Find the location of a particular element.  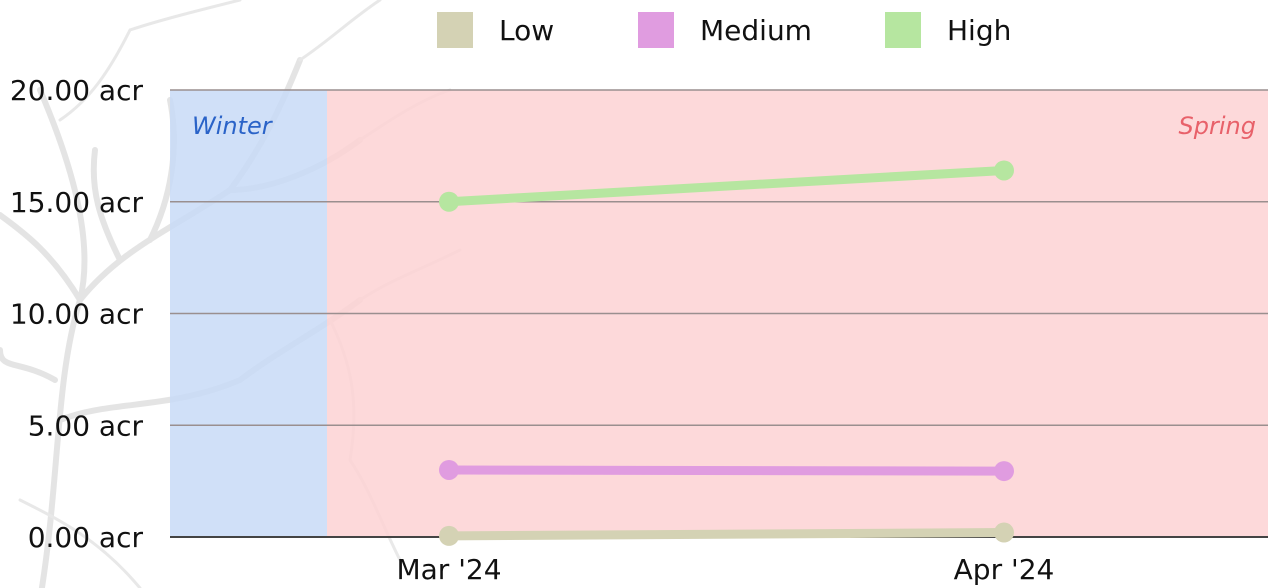

y-tick-label: 10.00 acr is located at coordinates (77, 314).